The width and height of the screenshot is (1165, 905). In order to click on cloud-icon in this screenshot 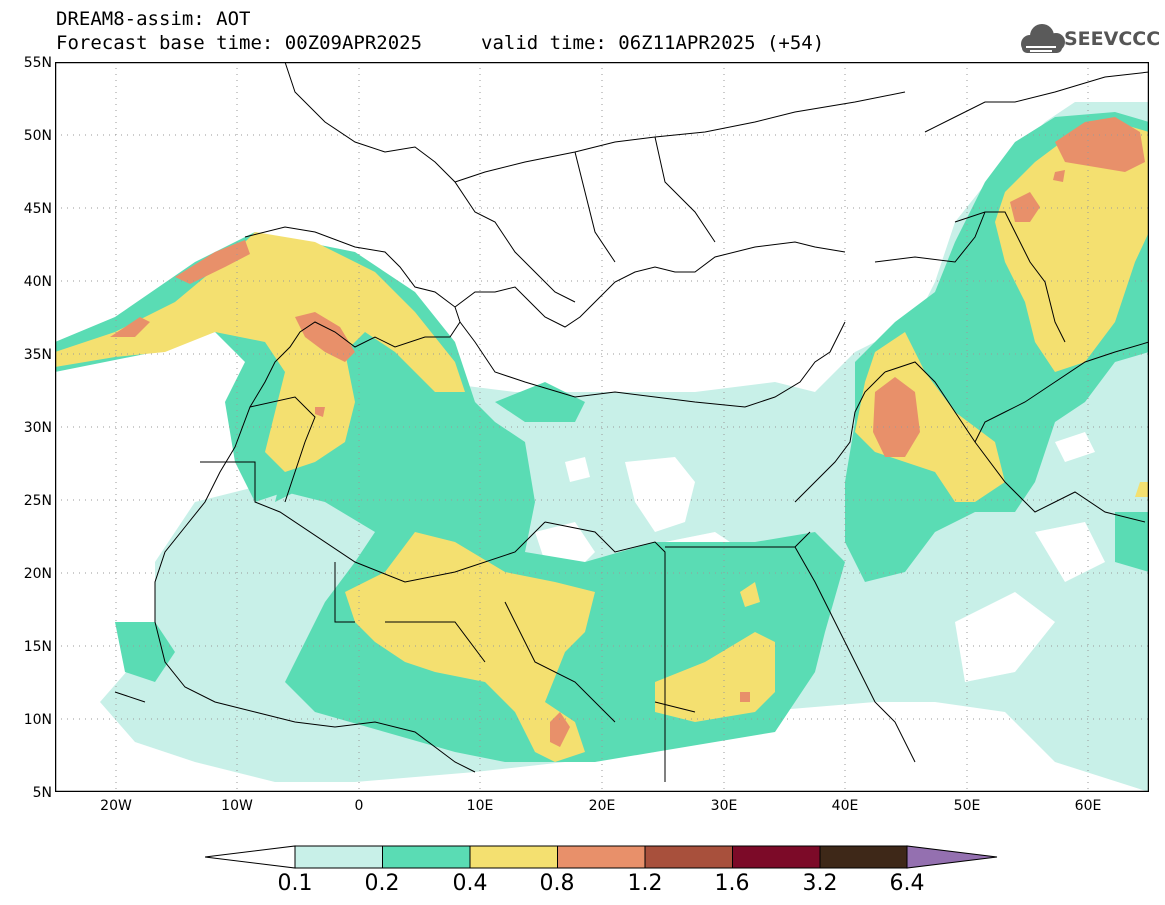, I will do `click(1043, 38)`.